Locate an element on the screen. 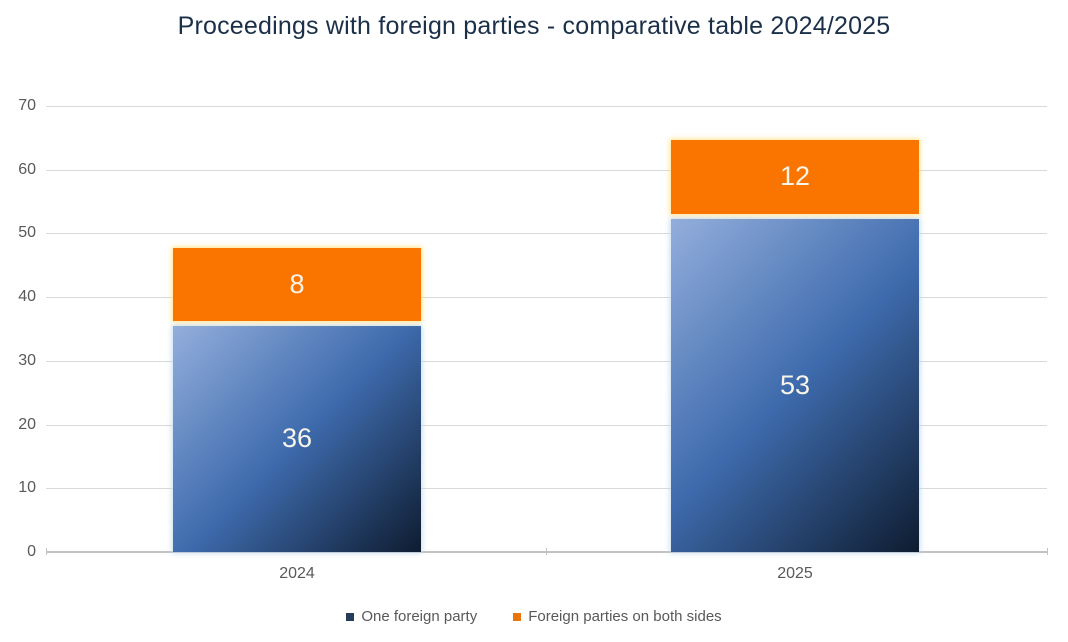 This screenshot has height=642, width=1068. legend-marker-one-foreign-party is located at coordinates (350, 616).